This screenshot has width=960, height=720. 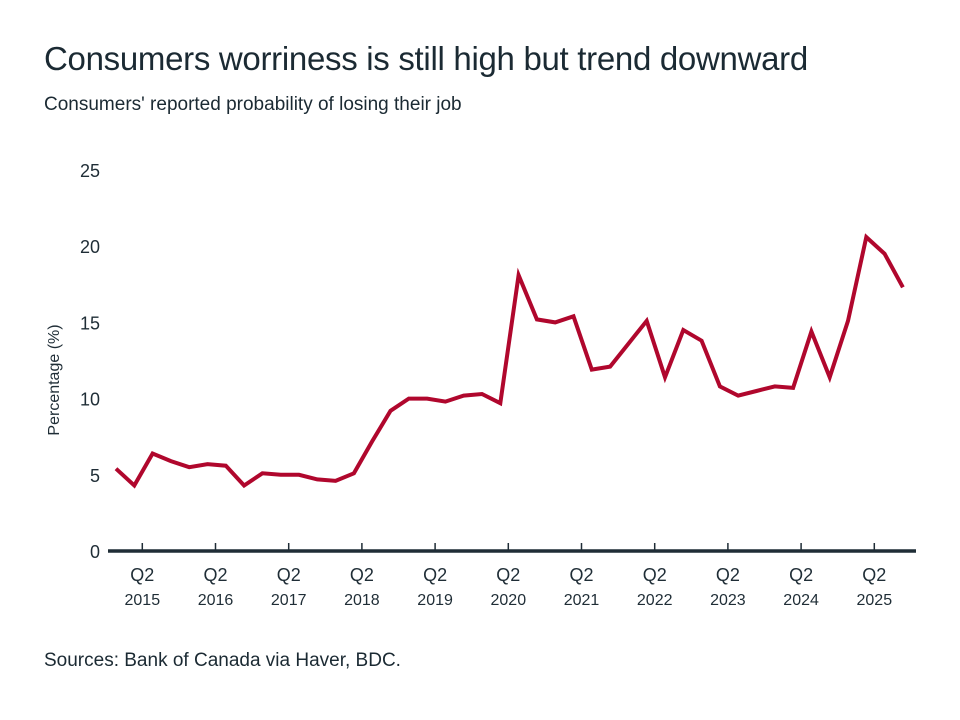 I want to click on y-tick-label: 10, so click(x=90, y=400).